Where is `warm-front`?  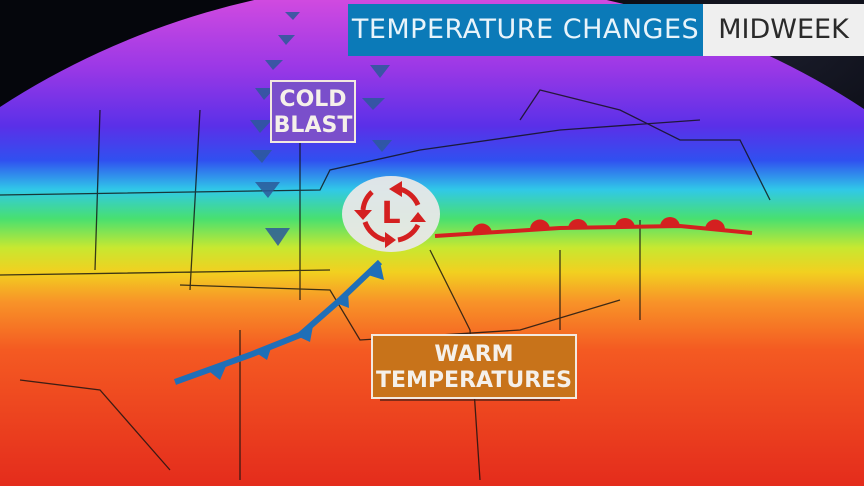
warm-front is located at coordinates (593, 227).